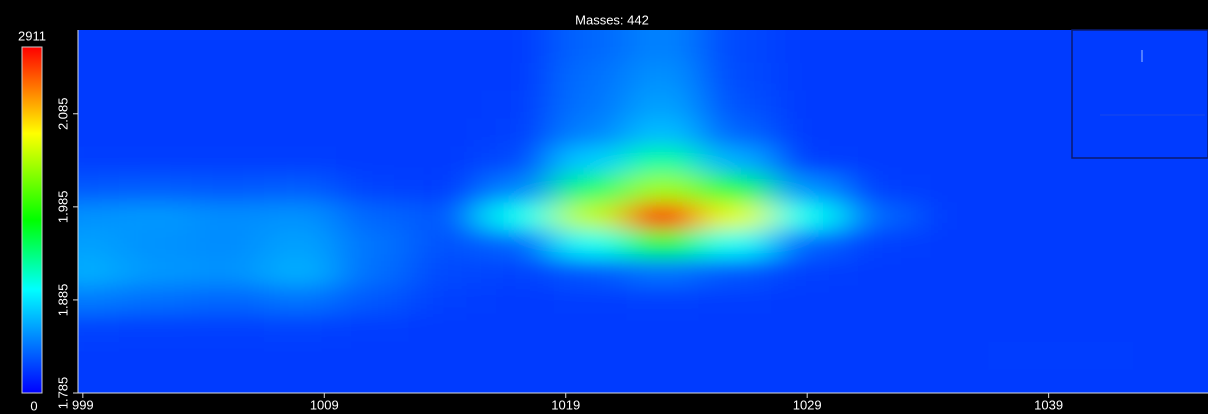 This screenshot has width=1208, height=414. Describe the element at coordinates (62, 113) in the screenshot. I see `y-tick-label: 2.085` at that location.